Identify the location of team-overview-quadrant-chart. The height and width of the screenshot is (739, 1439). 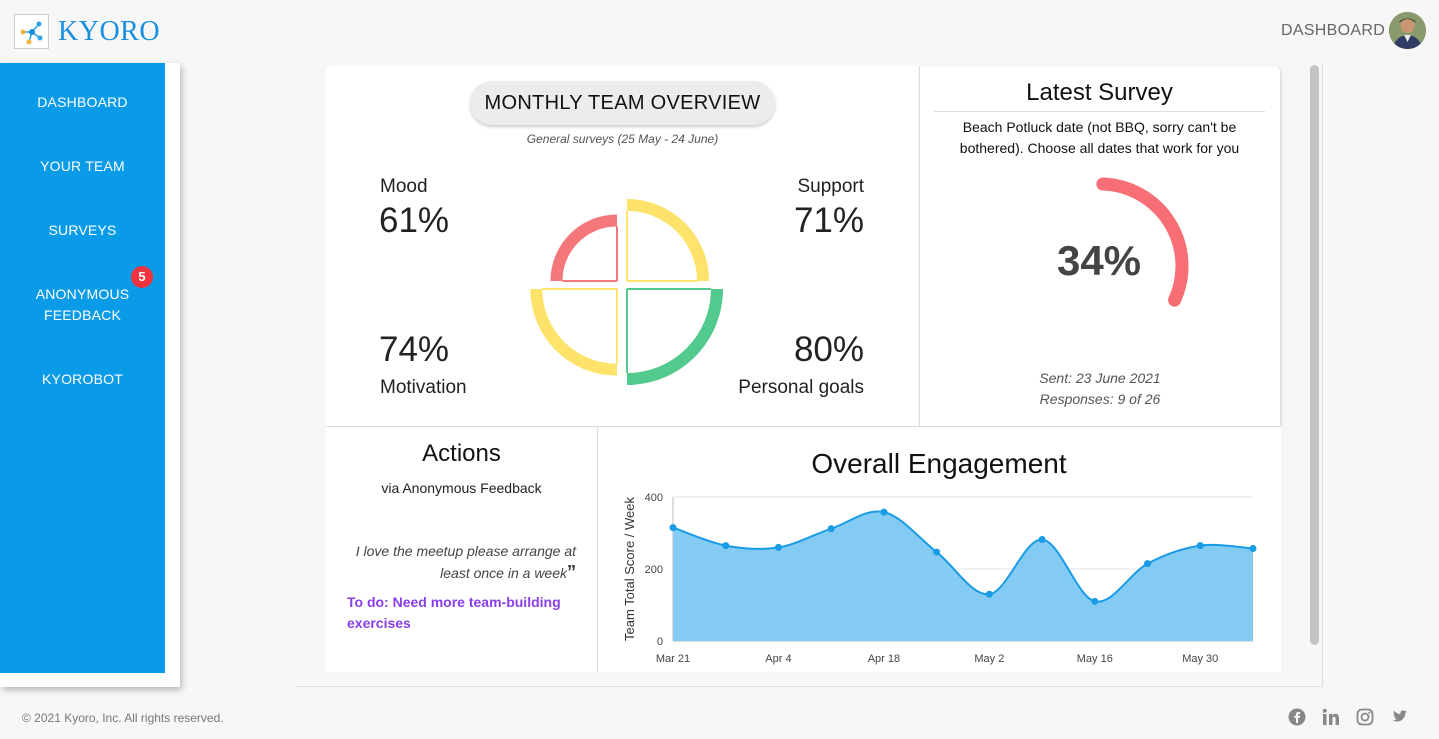
(626, 291).